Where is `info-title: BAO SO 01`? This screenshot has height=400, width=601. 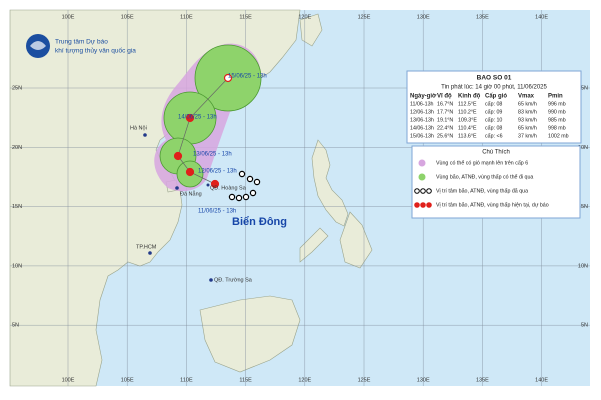
info-title: BAO SO 01 is located at coordinates (494, 78).